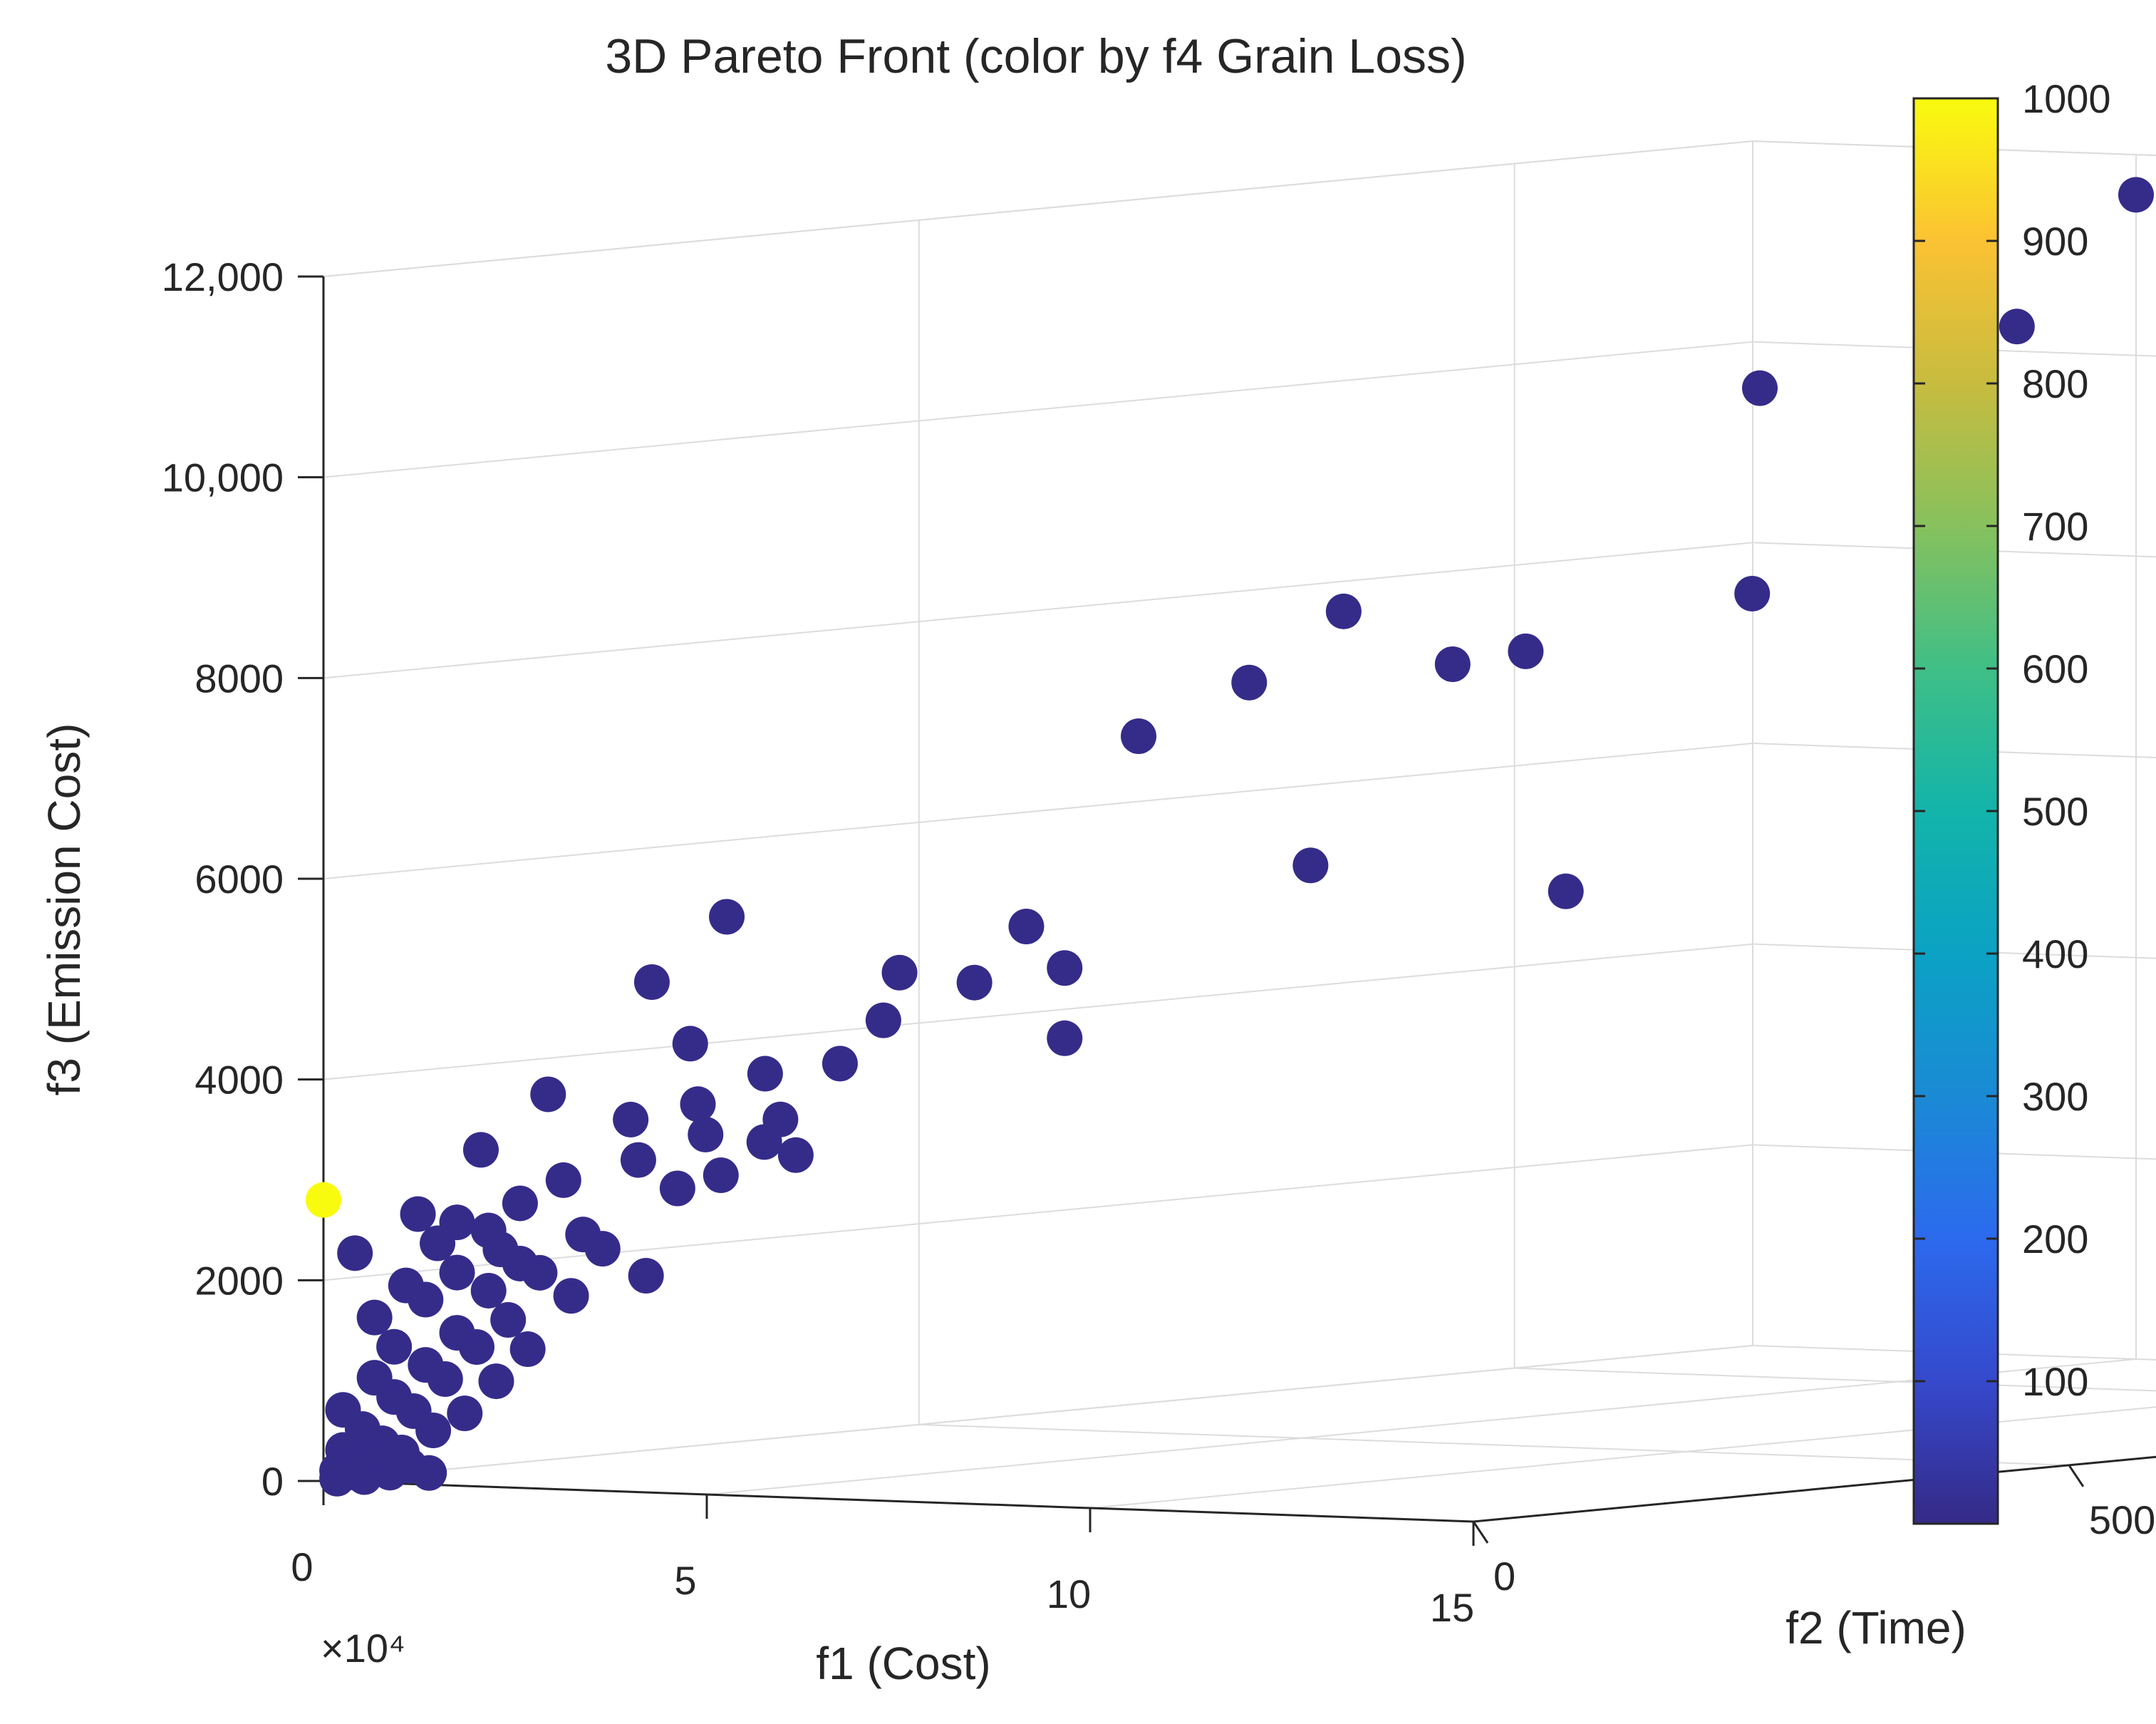 The image size is (2156, 1724). Describe the element at coordinates (2011, 800) in the screenshot. I see `colorbar: 100 200 300 400 500 600 700 800 900 1000` at that location.